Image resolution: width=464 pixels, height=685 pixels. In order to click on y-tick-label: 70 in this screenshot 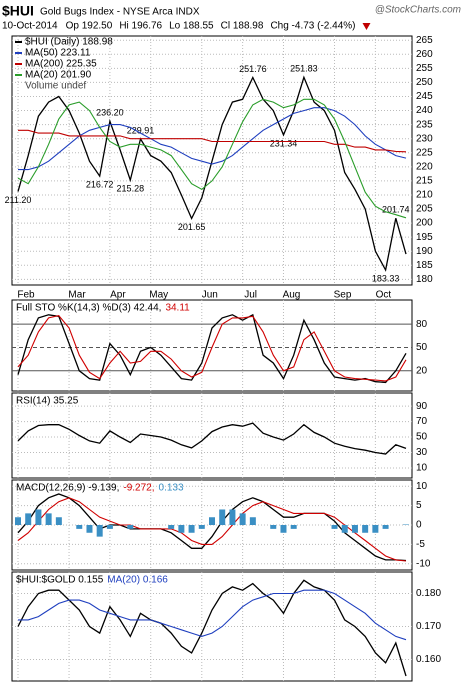, I will do `click(422, 421)`.